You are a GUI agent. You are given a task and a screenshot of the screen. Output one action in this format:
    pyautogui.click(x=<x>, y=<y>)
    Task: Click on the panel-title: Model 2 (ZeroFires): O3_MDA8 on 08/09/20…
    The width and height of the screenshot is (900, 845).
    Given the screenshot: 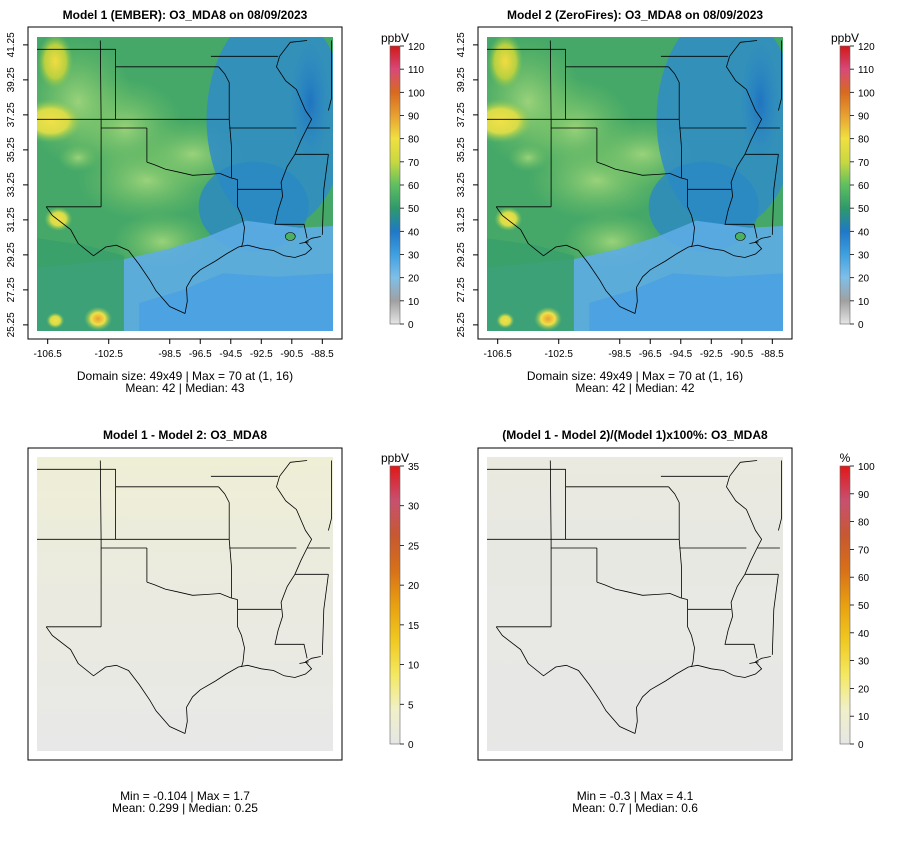 What is the action you would take?
    pyautogui.click(x=635, y=15)
    